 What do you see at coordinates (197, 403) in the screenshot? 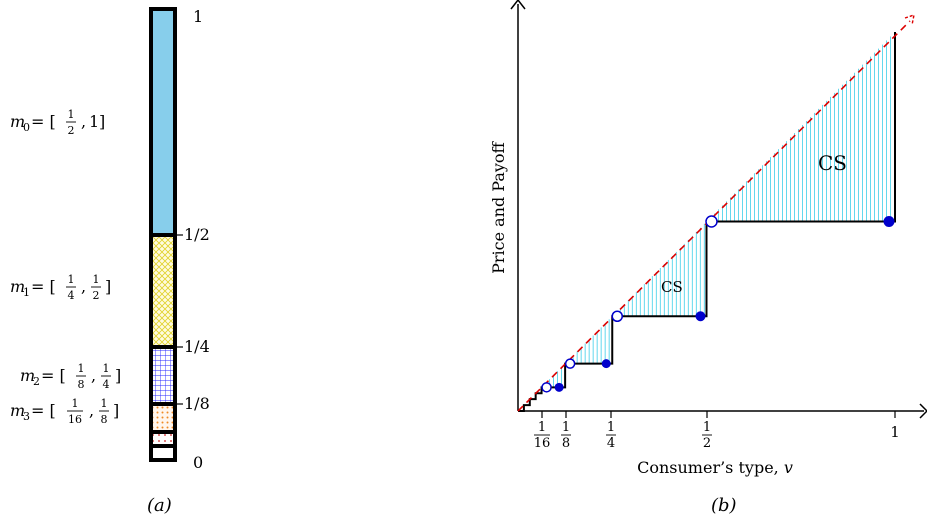
I see `tick-label-eighth: 1/8` at bounding box center [197, 403].